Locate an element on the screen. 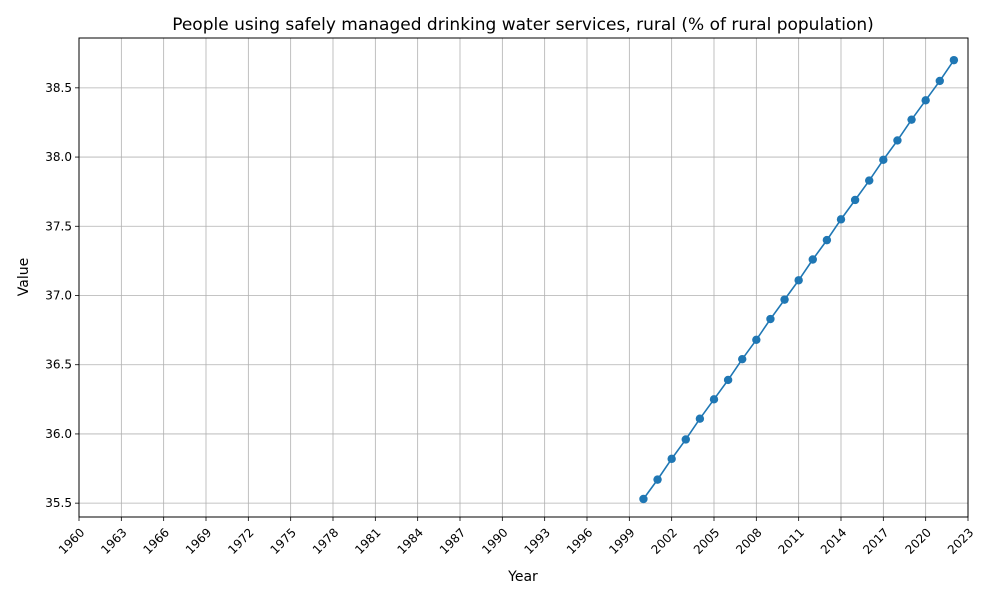 The image size is (1000, 600). y-tick-label: 36.0 is located at coordinates (58, 434).